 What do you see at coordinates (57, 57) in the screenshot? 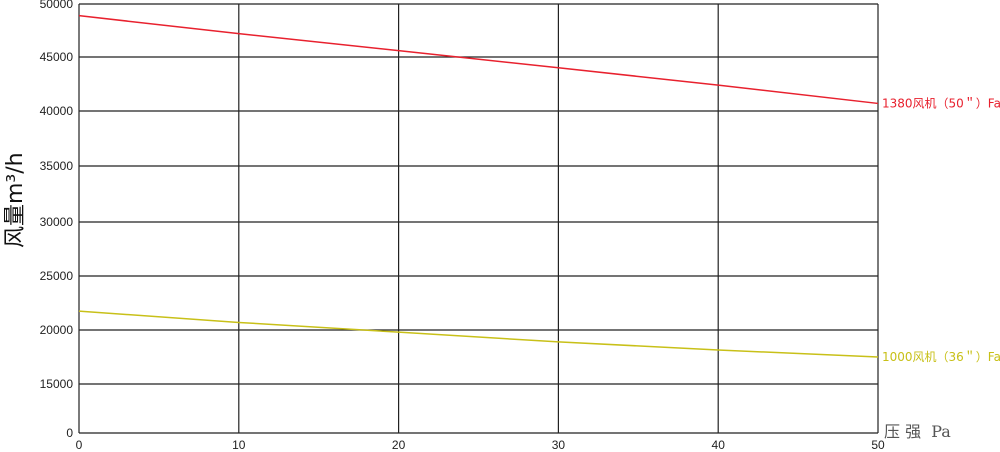
I see `y-tick-label: 45000` at bounding box center [57, 57].